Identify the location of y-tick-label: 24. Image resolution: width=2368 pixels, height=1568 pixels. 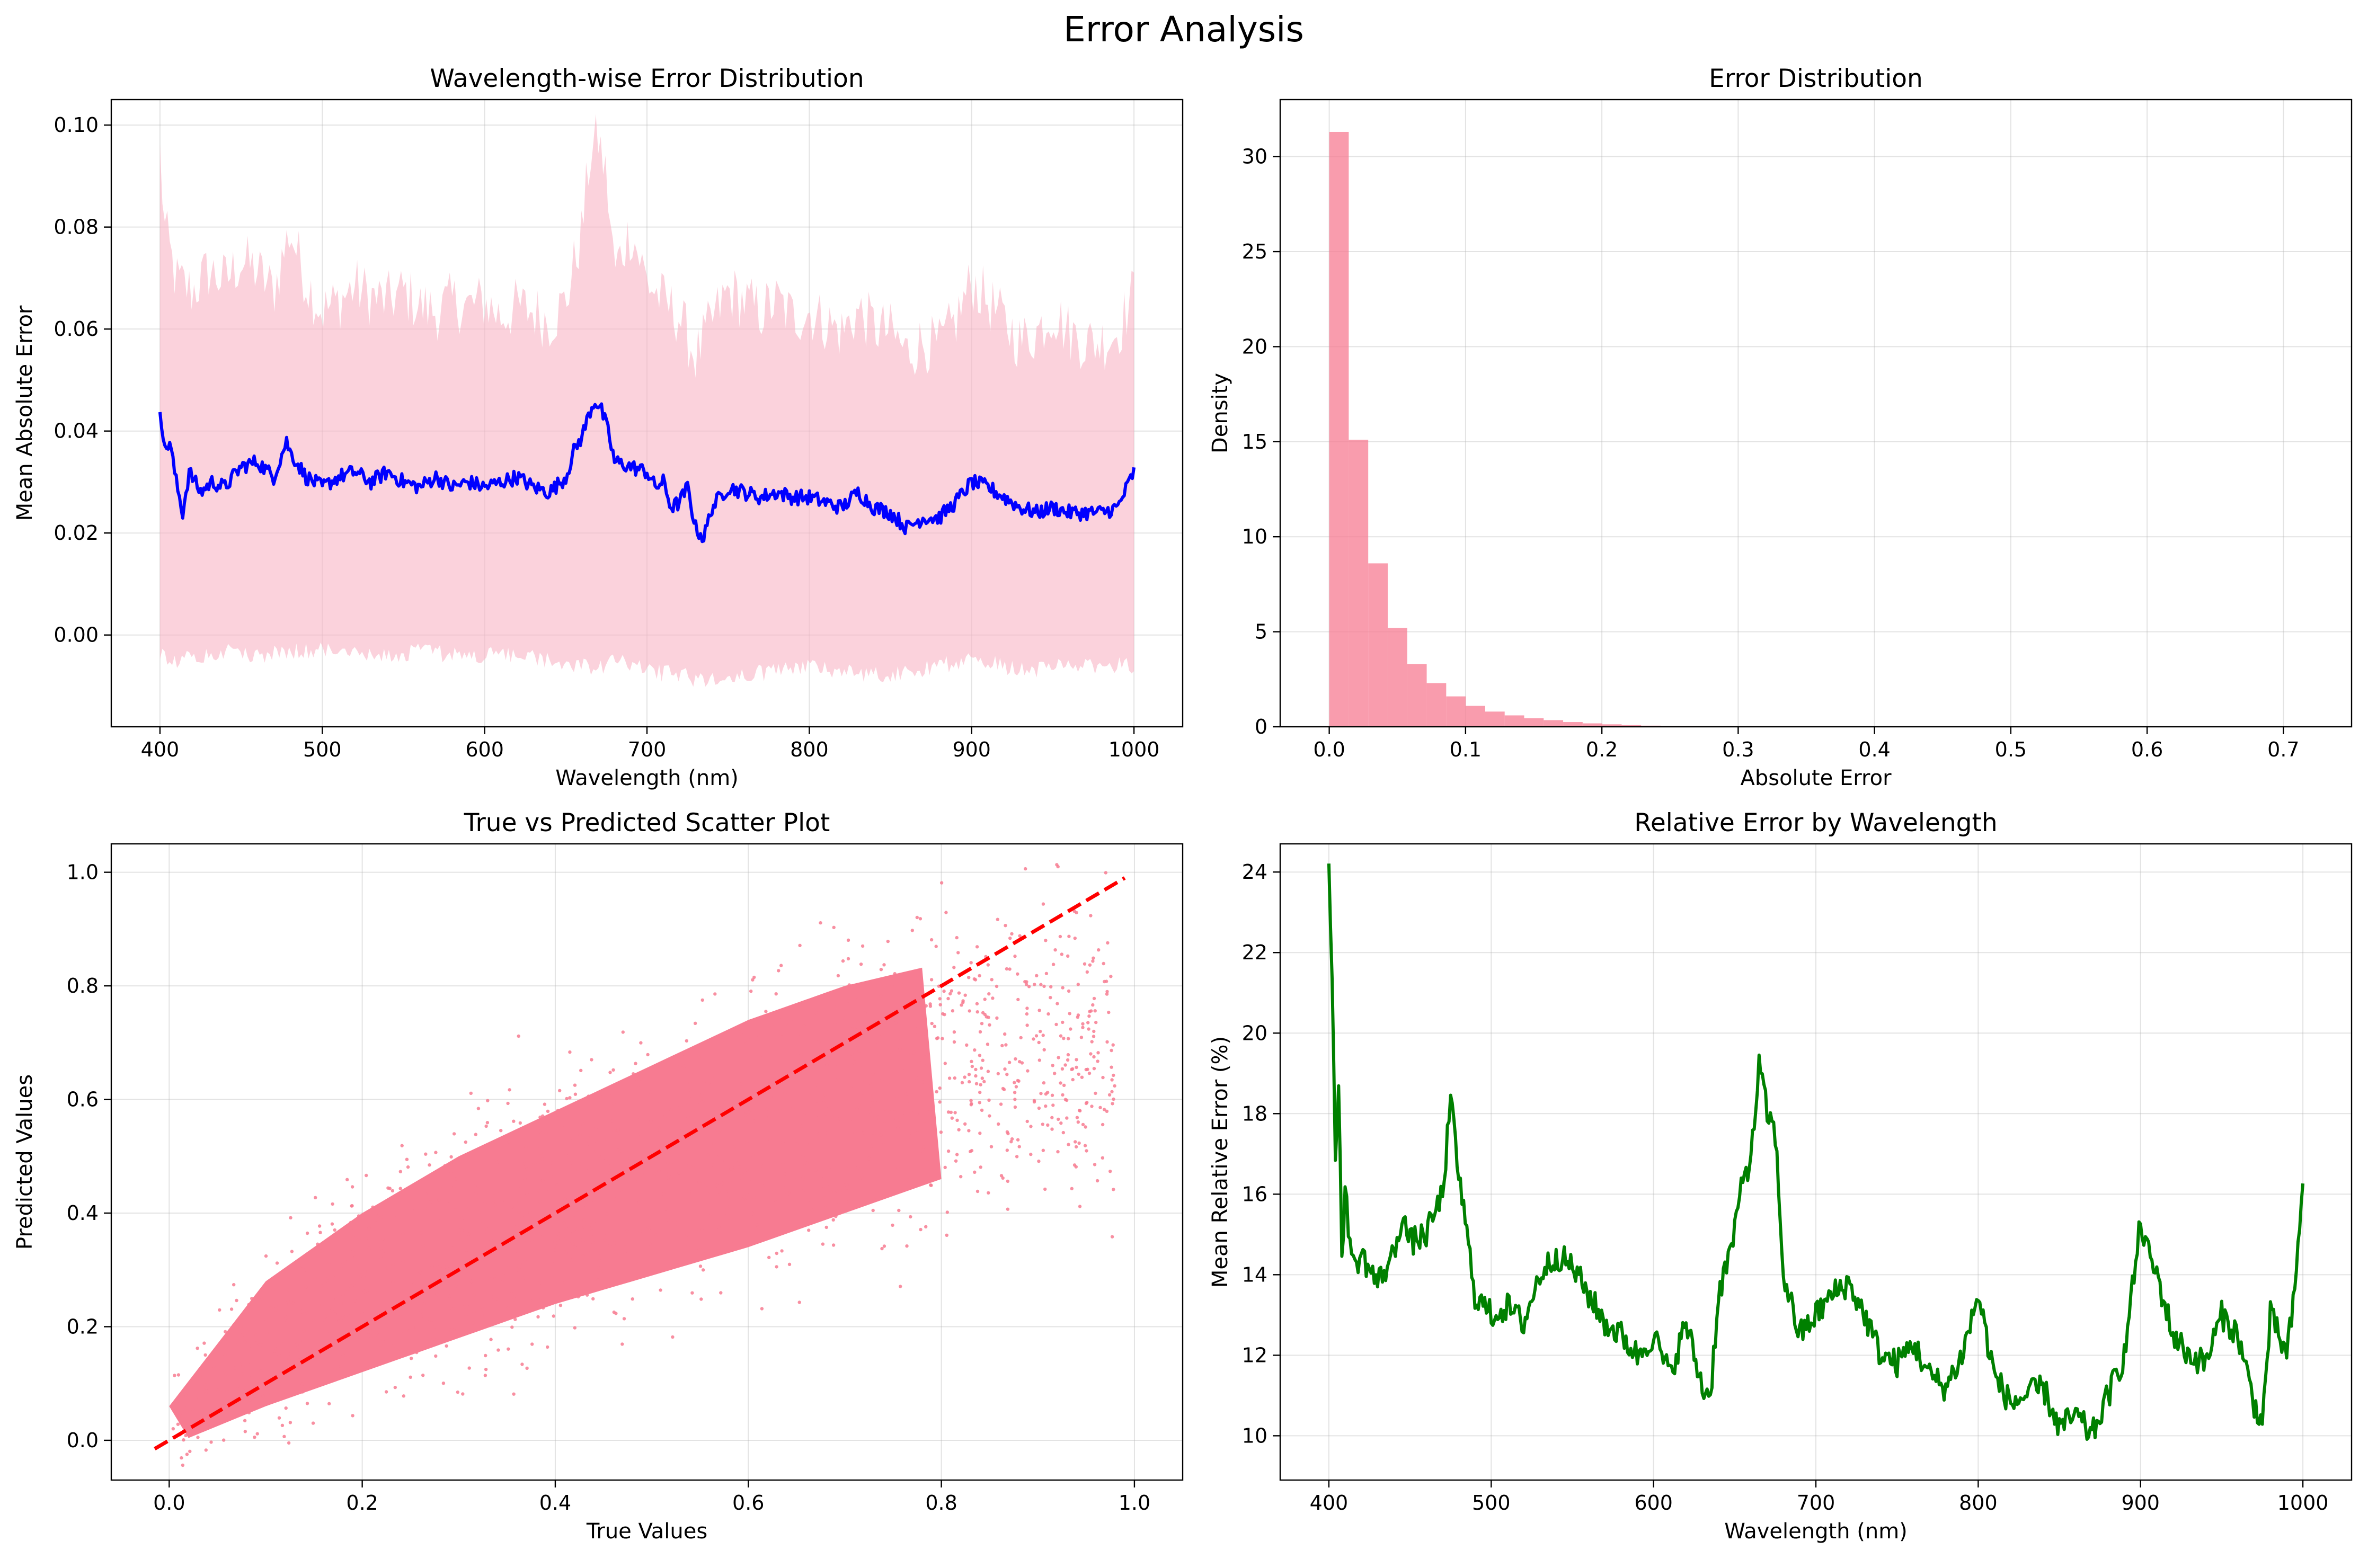
(1254, 872).